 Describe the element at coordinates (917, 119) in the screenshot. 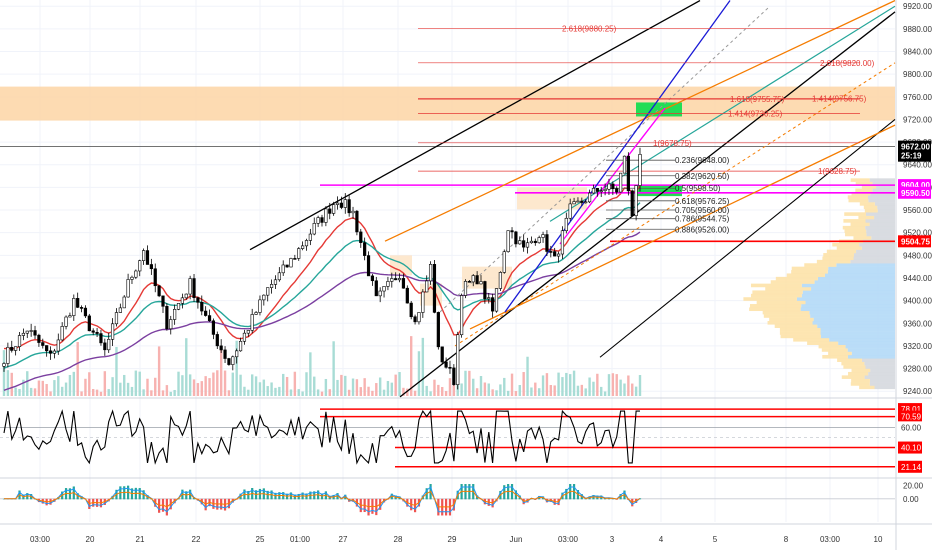

I see `price-tick-label: 9720.00` at that location.